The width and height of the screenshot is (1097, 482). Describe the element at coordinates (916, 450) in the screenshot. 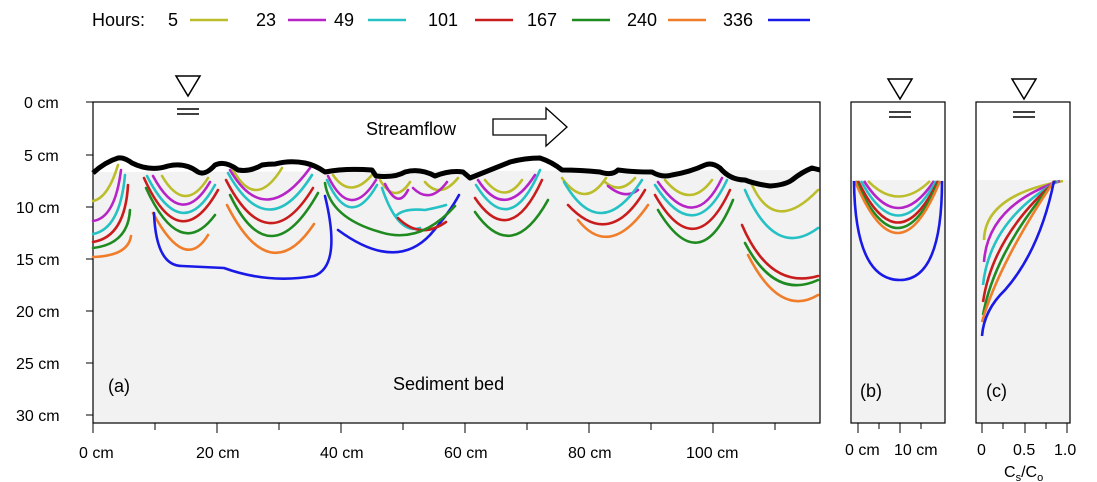

I see `panel-b-x-tick-10: 10 cm` at that location.